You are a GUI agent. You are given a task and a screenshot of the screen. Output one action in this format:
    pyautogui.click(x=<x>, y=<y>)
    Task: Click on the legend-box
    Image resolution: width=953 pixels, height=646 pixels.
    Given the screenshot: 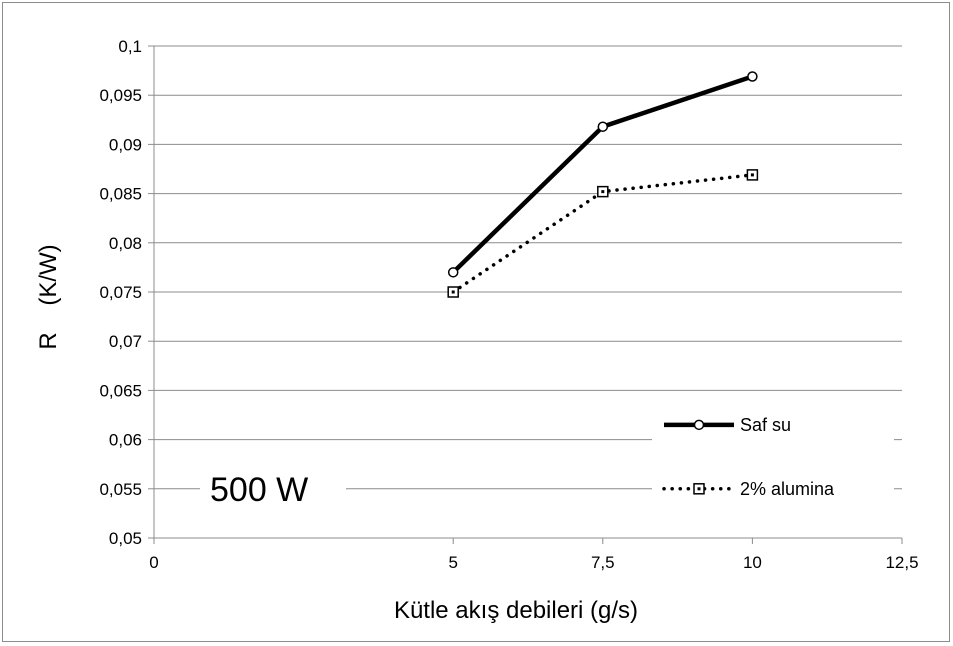 What is the action you would take?
    pyautogui.click(x=773, y=455)
    